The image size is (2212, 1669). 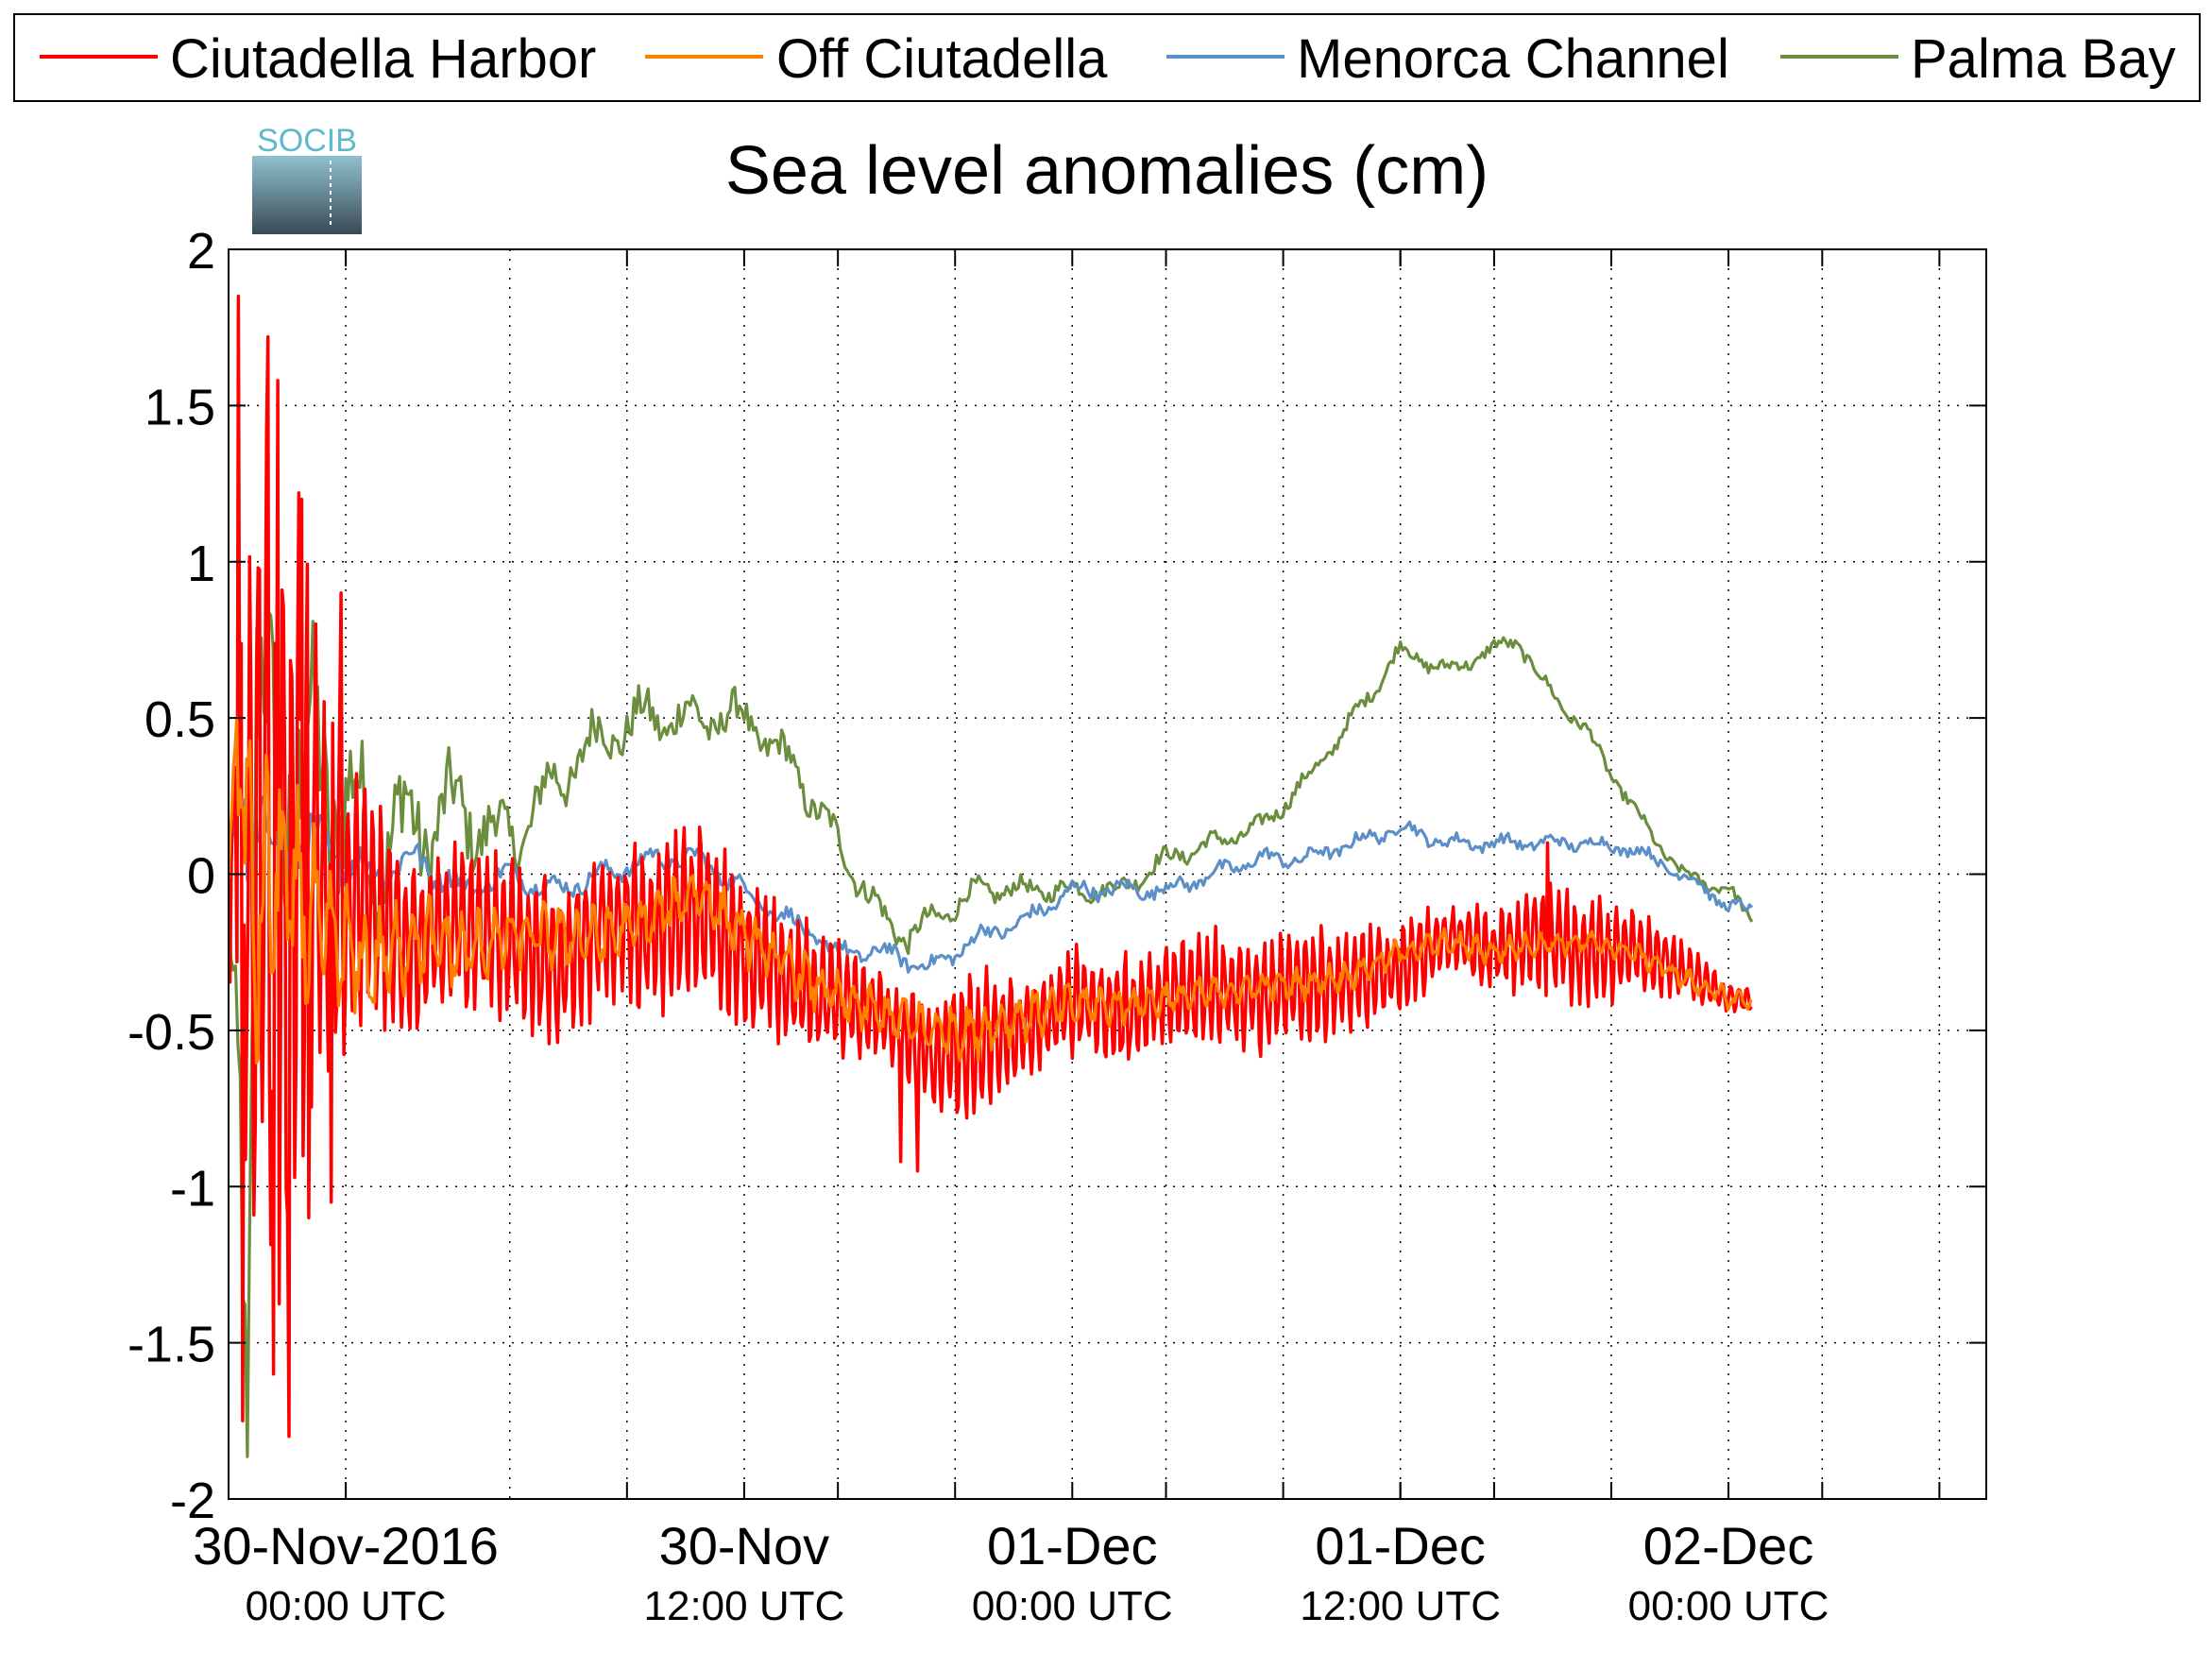 What do you see at coordinates (192, 1189) in the screenshot?
I see `y-tick-label: -1` at bounding box center [192, 1189].